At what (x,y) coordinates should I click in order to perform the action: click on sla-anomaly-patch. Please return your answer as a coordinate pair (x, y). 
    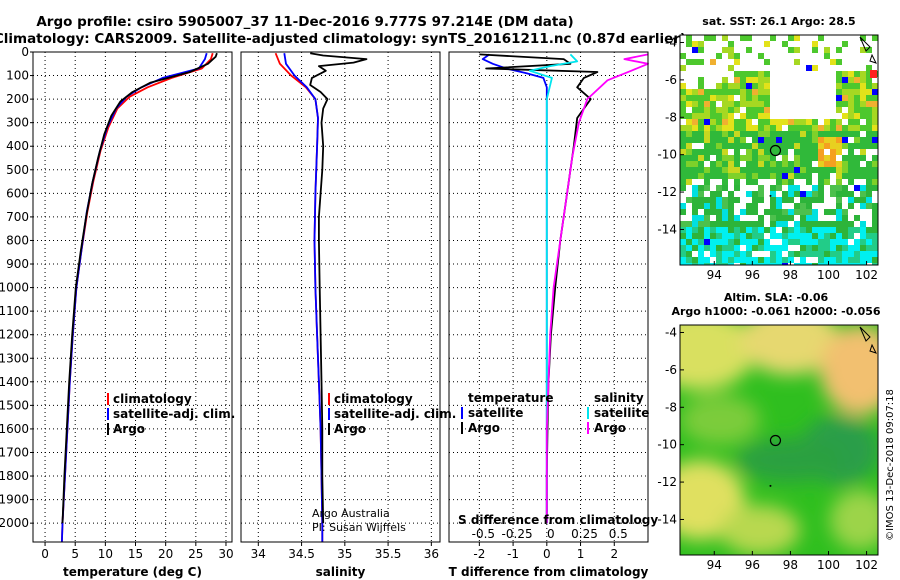
    Looking at the image, I should click on (720, 420).